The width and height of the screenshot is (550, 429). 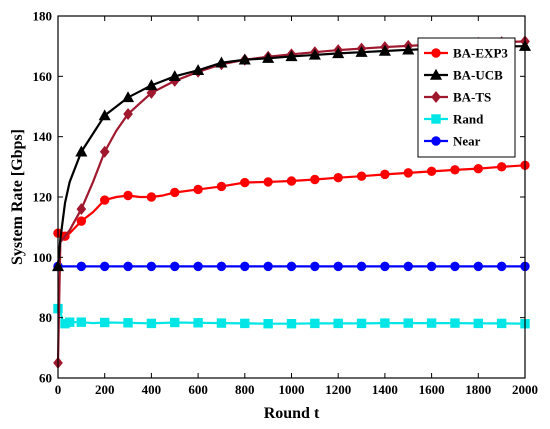 I want to click on series-line, so click(x=291, y=201).